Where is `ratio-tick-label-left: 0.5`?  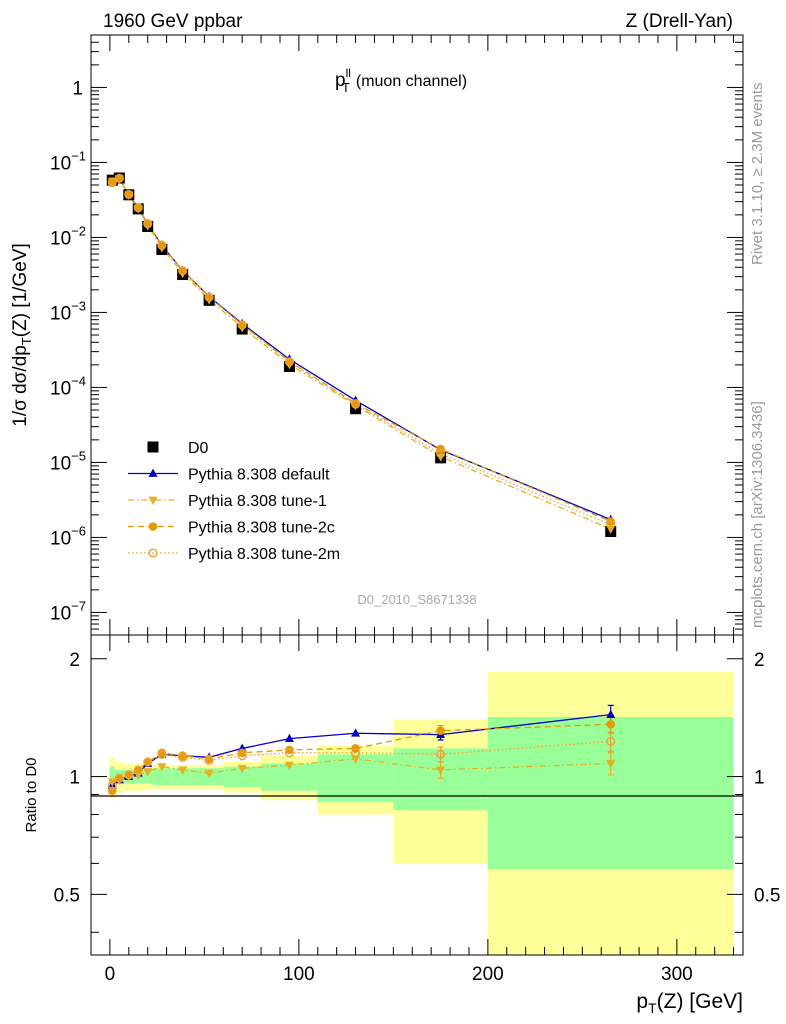 ratio-tick-label-left: 0.5 is located at coordinates (67, 895).